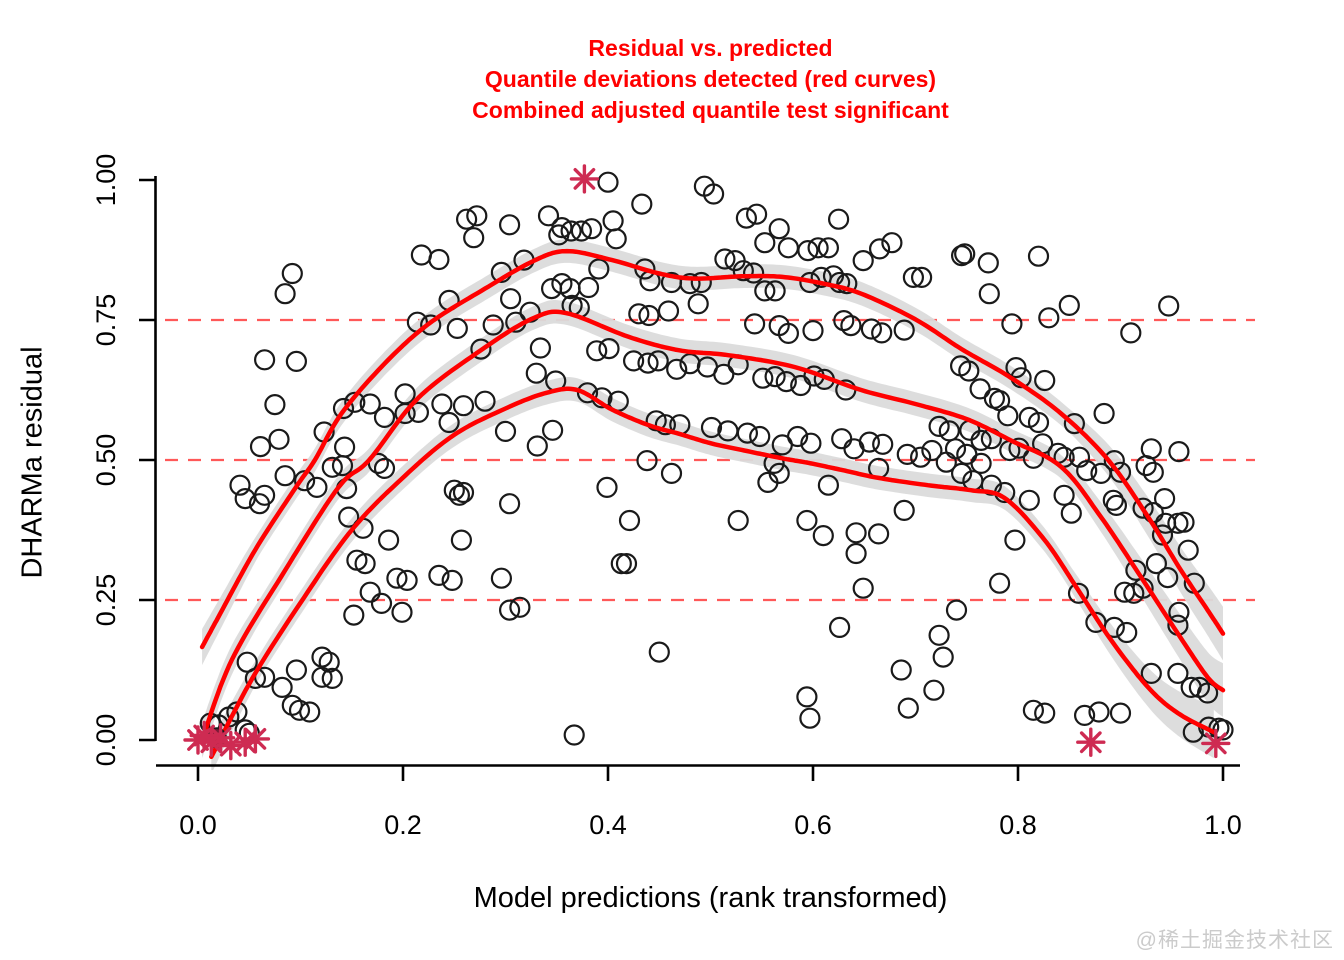 Image resolution: width=1344 pixels, height=960 pixels. I want to click on y-tick-label: 1.00, so click(106, 180).